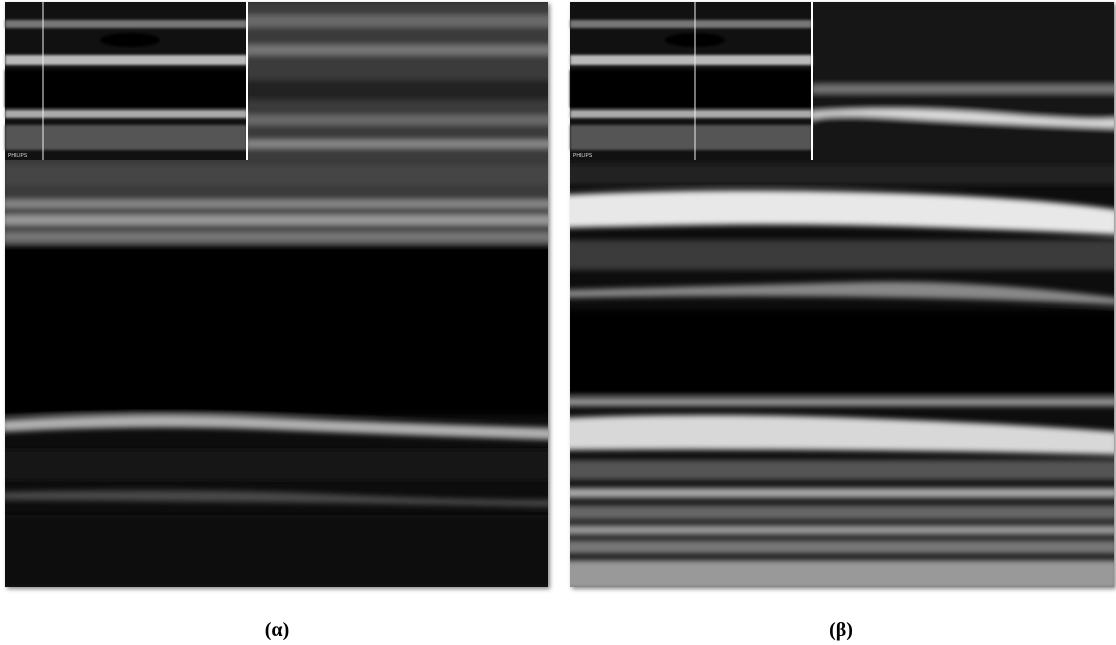 The width and height of the screenshot is (1116, 645). Describe the element at coordinates (277, 630) in the screenshot. I see `caption: (α)` at that location.